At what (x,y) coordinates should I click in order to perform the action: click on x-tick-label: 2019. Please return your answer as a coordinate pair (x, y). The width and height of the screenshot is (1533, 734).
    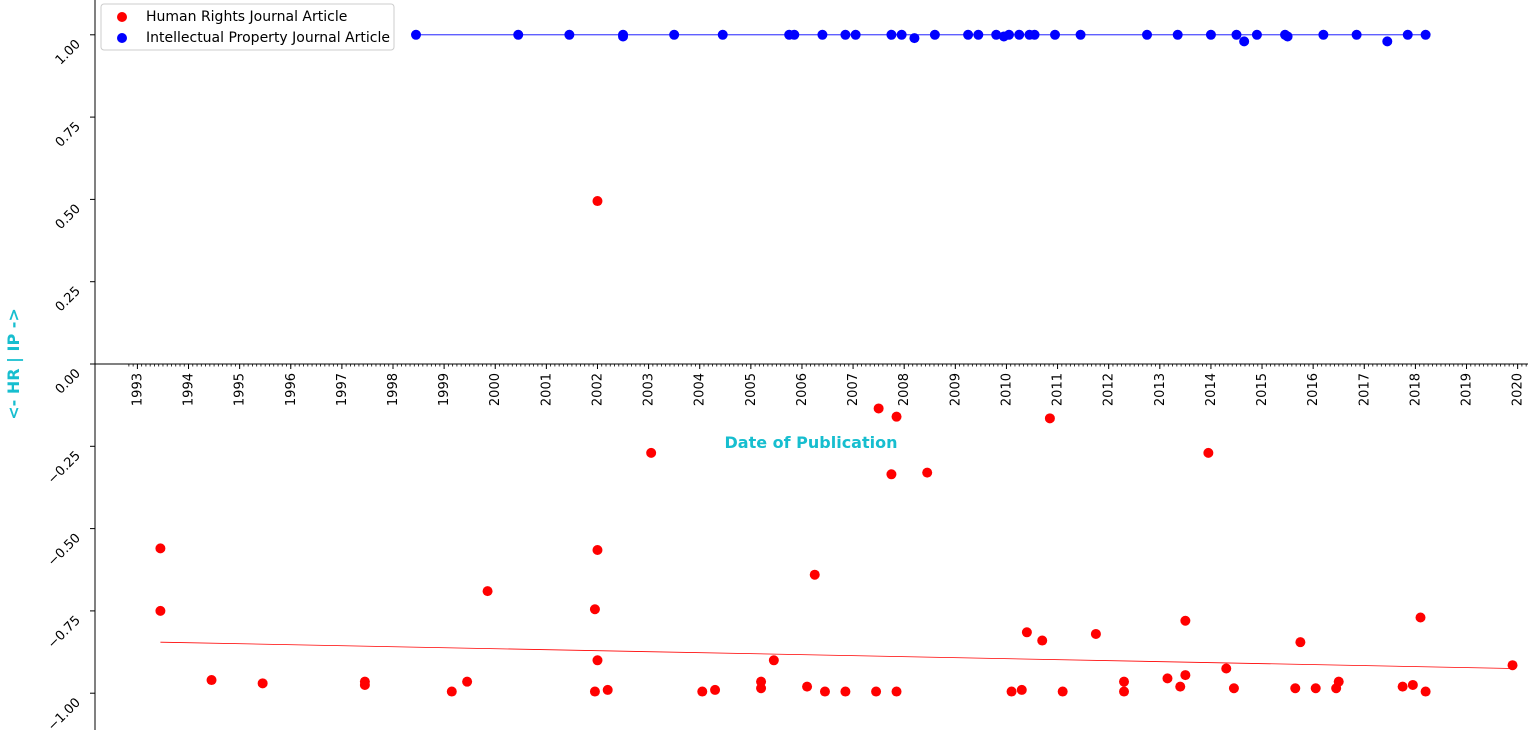
    Looking at the image, I should click on (1467, 389).